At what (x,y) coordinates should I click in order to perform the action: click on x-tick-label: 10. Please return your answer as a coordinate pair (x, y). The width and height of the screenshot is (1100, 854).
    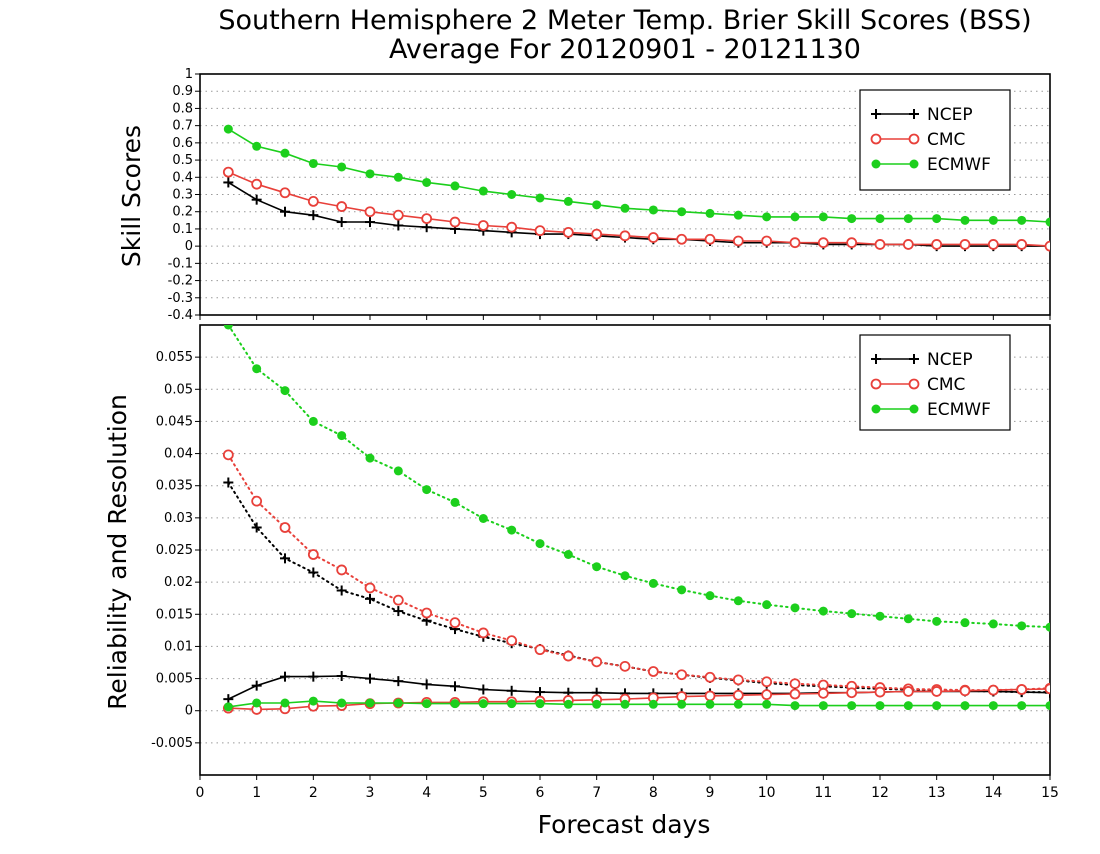
    Looking at the image, I should click on (767, 793).